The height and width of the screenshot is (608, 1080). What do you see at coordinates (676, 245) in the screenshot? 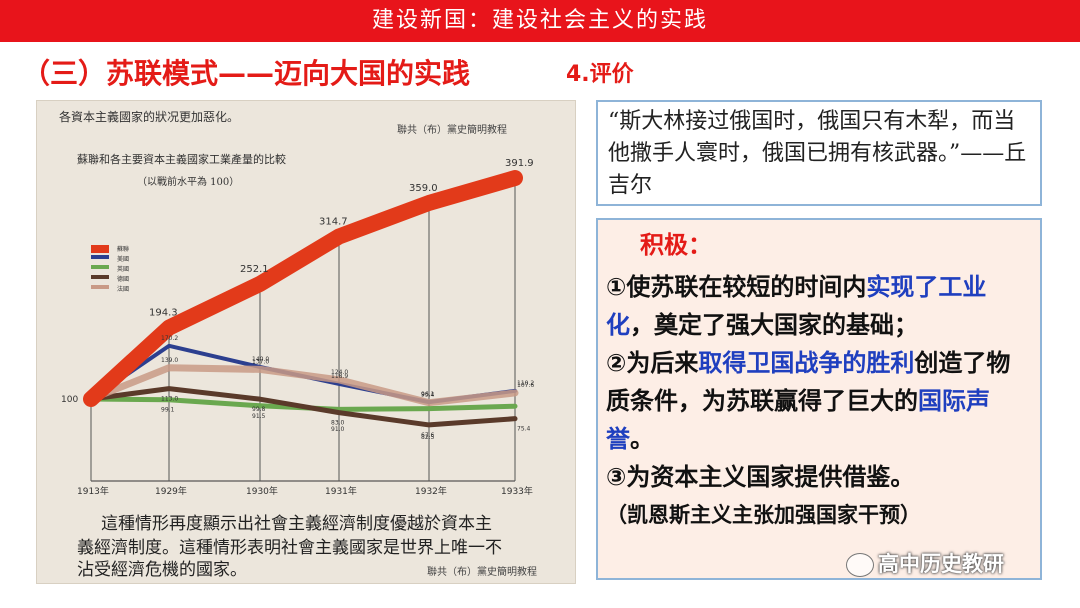
I see `positive-title: 积极：` at bounding box center [676, 245].